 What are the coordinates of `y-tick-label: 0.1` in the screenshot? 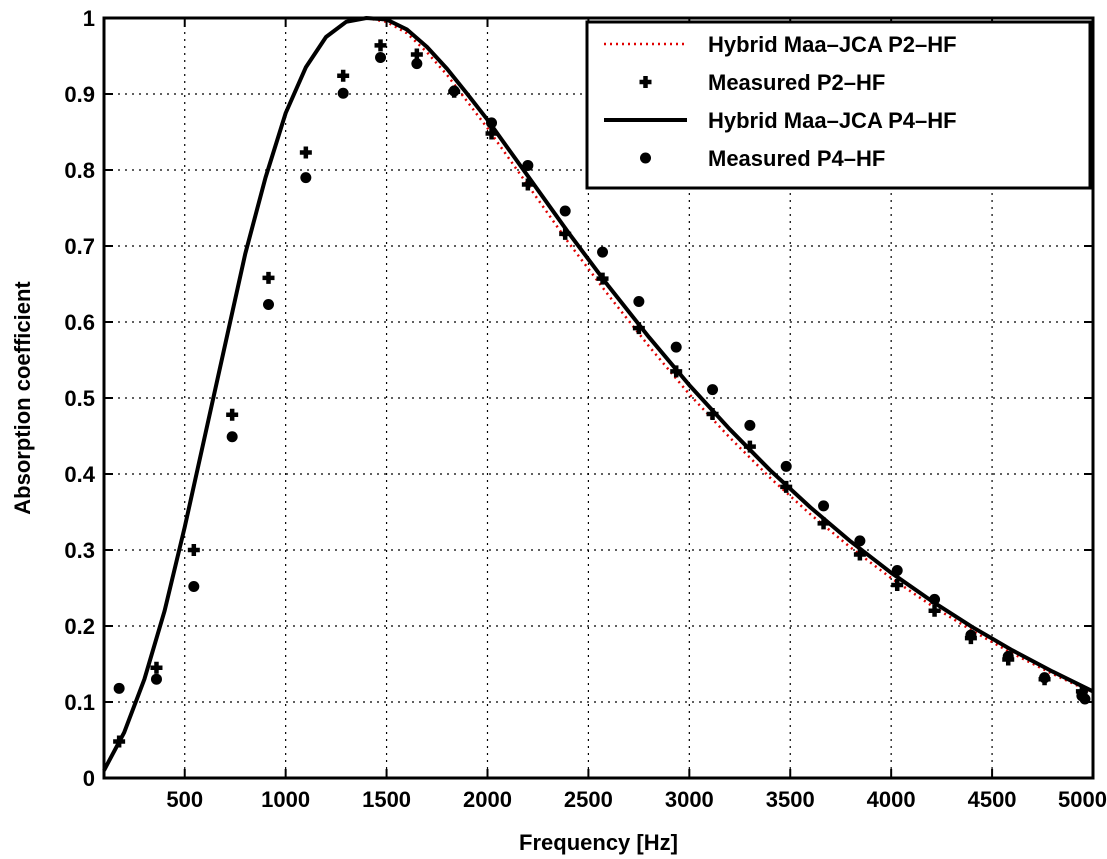 It's located at (79, 702).